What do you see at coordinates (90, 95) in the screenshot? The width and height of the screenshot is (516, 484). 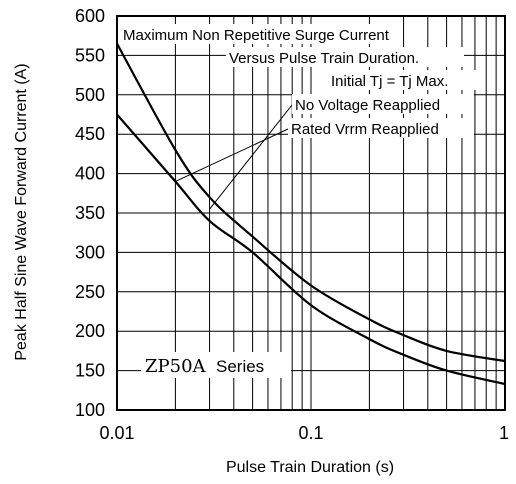 I see `y-tick-label: 500` at bounding box center [90, 95].